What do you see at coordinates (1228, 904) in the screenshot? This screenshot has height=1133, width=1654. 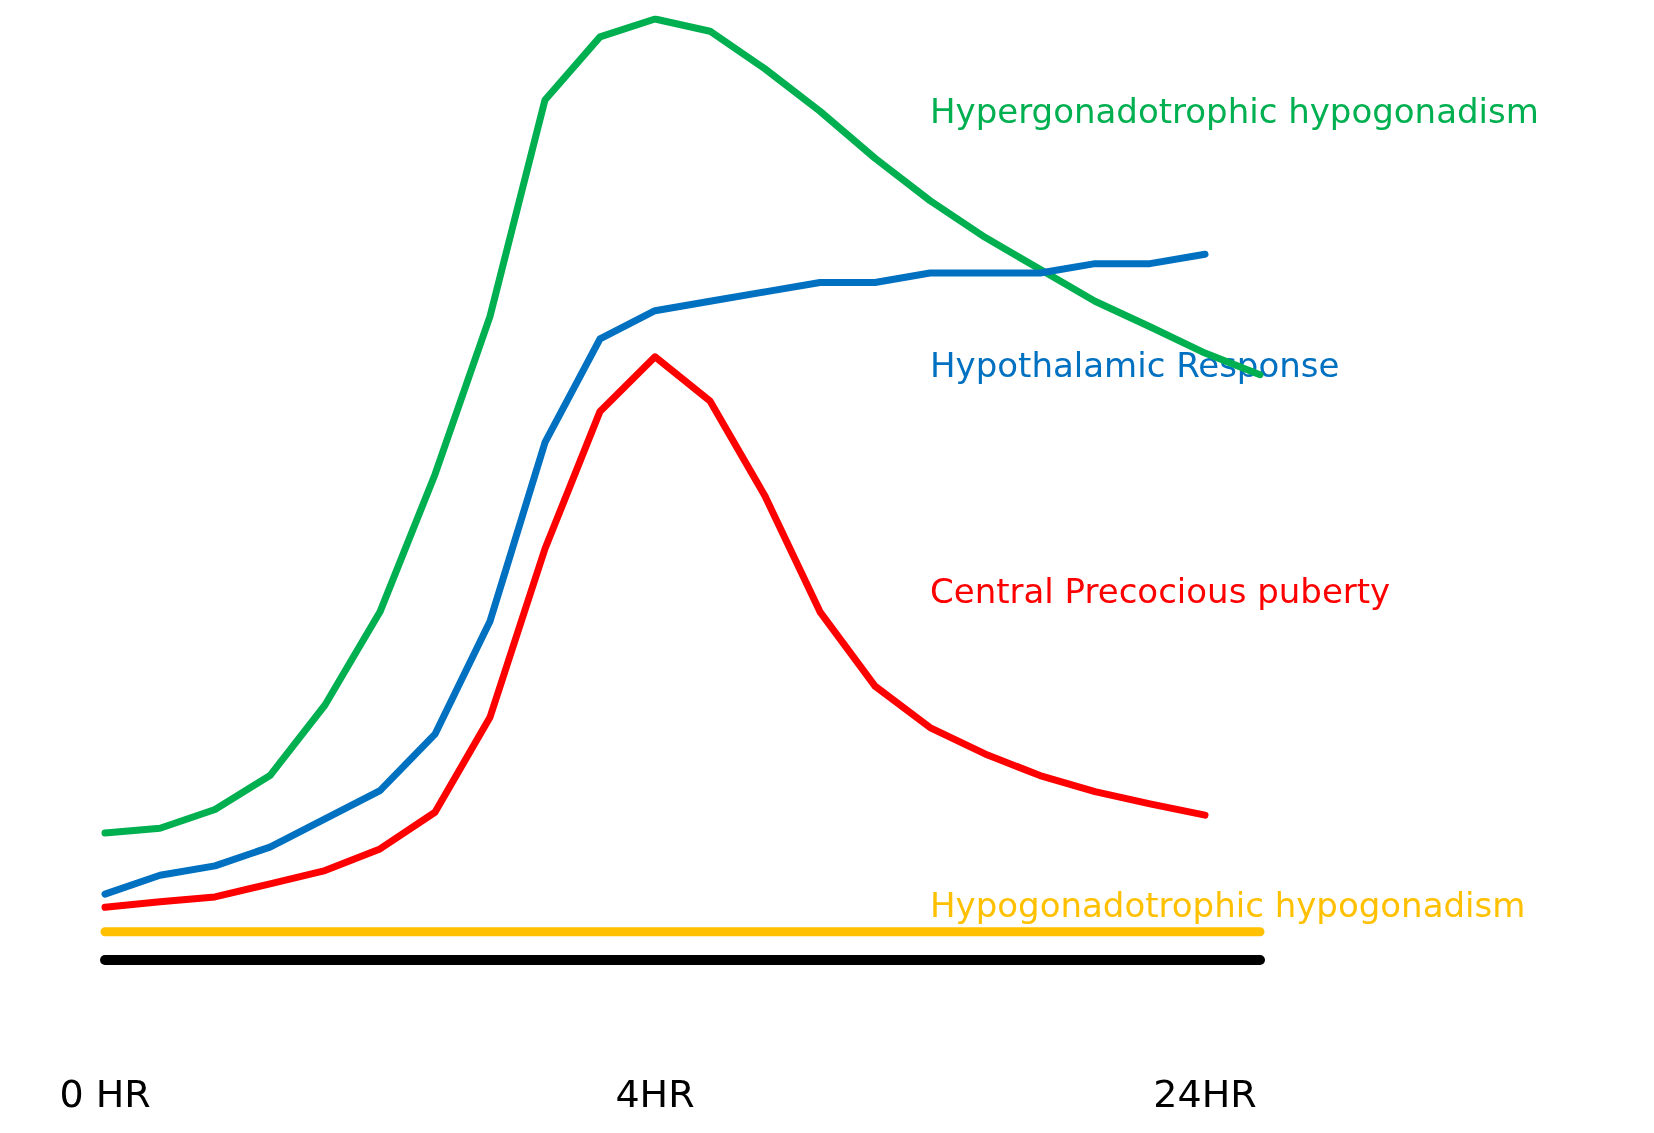 I see `series-label: Hypogonadotrophic hypogonadism` at bounding box center [1228, 904].